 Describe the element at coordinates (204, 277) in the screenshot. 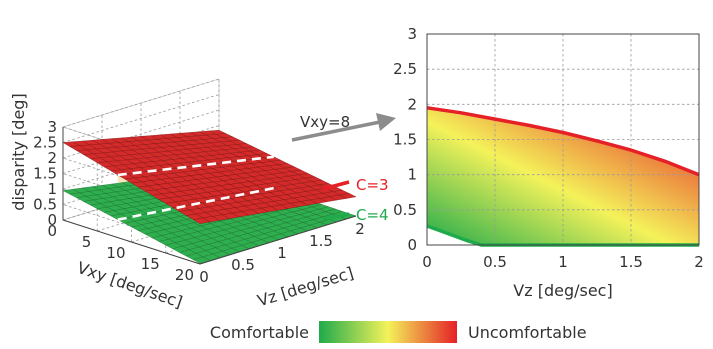

I see `vz-tick-label: 0` at that location.